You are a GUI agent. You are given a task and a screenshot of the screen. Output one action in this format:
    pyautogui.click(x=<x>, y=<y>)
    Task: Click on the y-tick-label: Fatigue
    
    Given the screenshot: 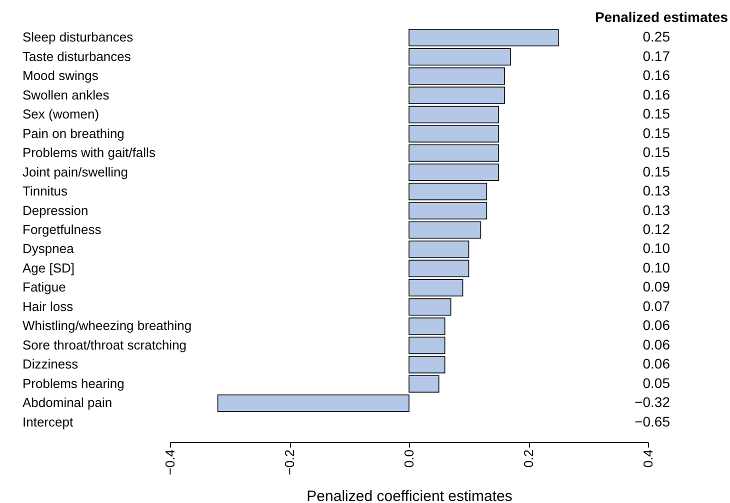 What is the action you would take?
    pyautogui.click(x=44, y=287)
    